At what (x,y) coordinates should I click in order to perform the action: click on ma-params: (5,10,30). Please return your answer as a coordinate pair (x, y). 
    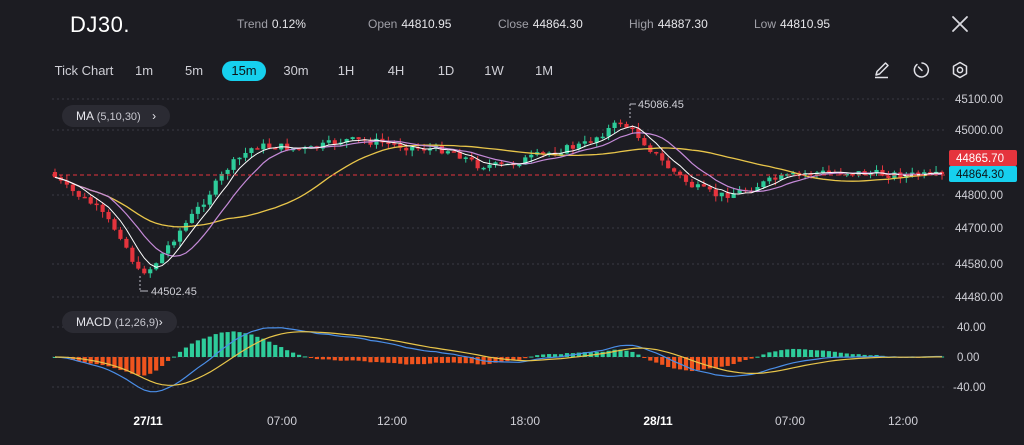
    Looking at the image, I should click on (118, 117).